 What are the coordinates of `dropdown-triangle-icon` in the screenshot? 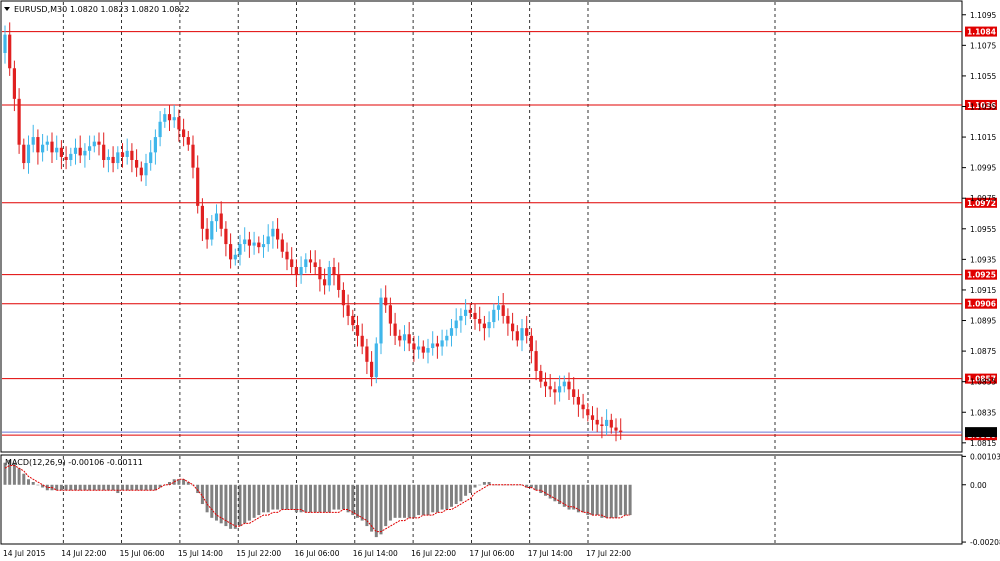 It's located at (7, 9).